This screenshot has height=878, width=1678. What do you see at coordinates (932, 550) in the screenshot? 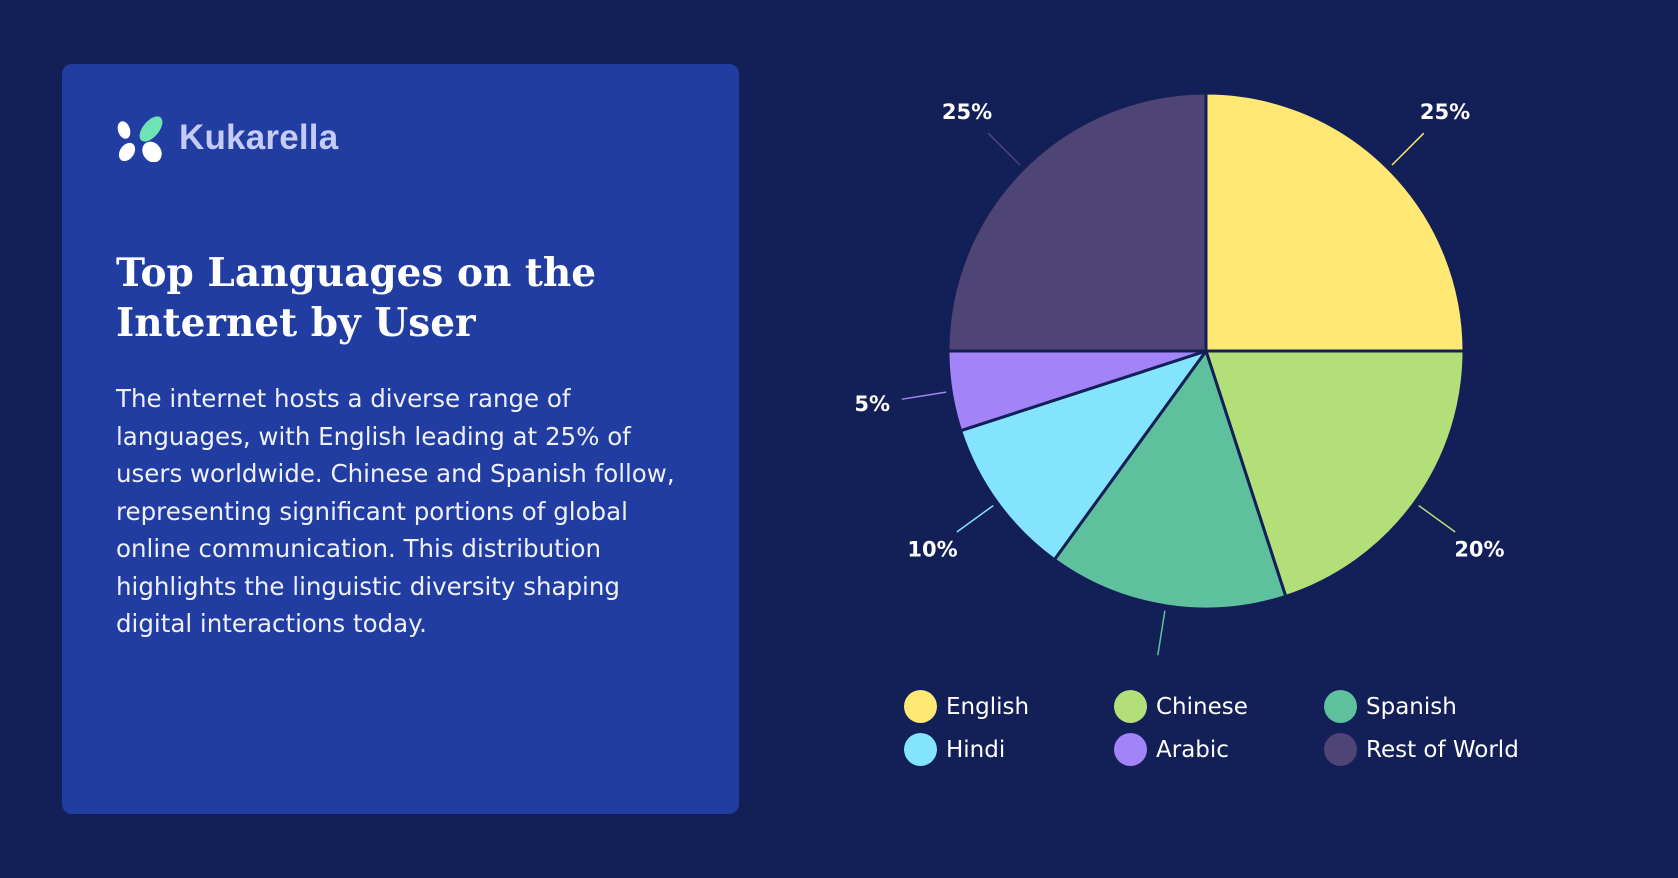
I see `data-label-hindi: 10%` at bounding box center [932, 550].